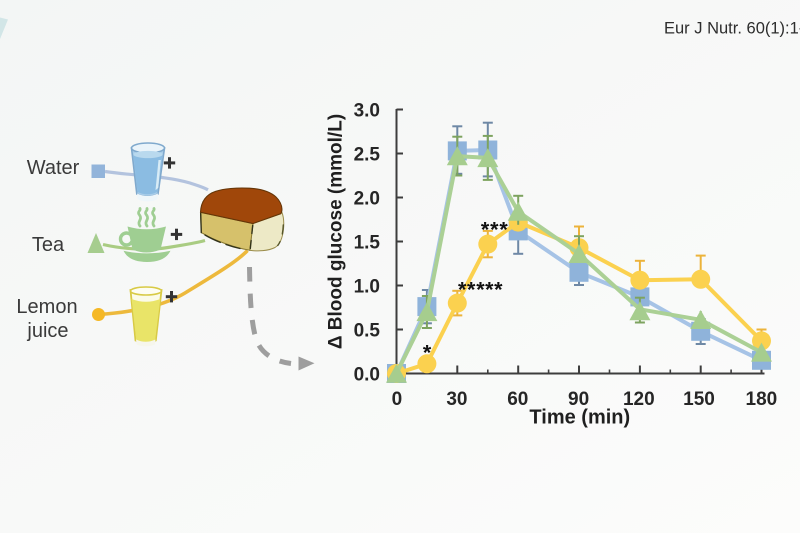 Image resolution: width=800 pixels, height=533 pixels. What do you see at coordinates (46, 307) in the screenshot?
I see `svg-text: Lemon` at bounding box center [46, 307].